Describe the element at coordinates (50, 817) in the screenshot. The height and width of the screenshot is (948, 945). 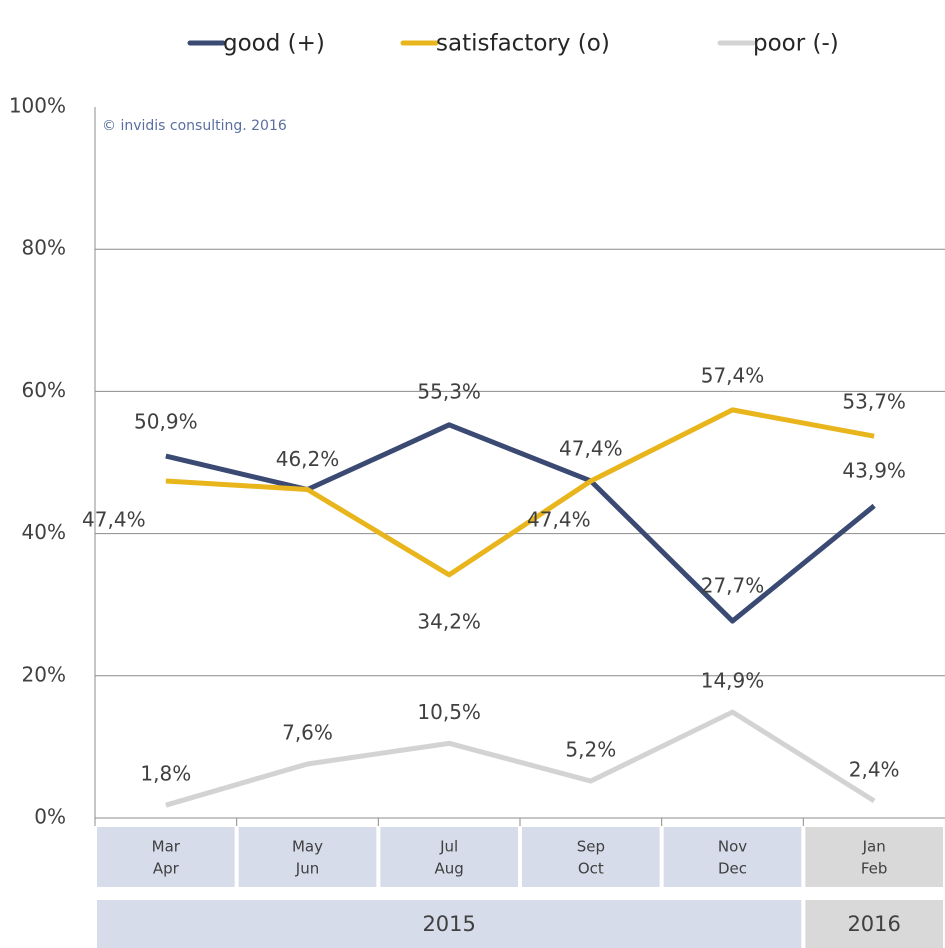
I see `y-tick-label: 0%` at that location.